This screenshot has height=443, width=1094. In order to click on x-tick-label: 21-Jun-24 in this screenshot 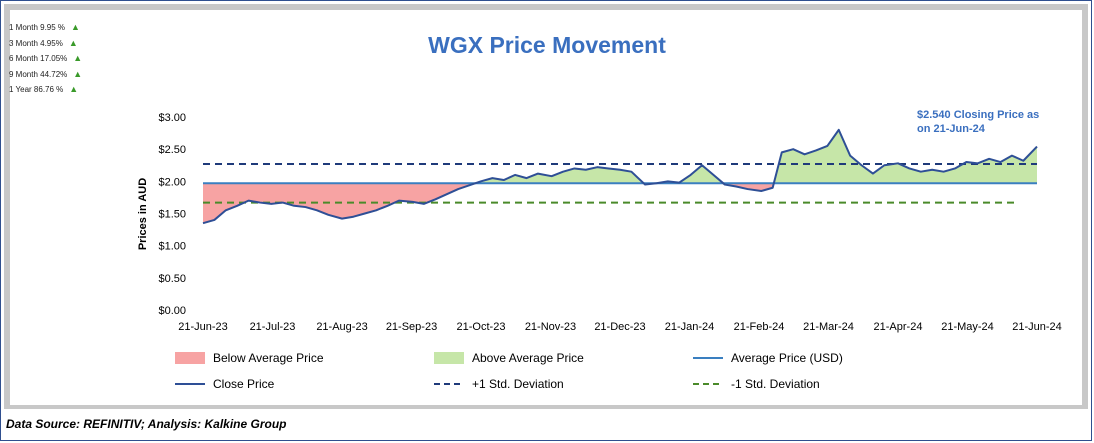, I will do `click(1037, 327)`.